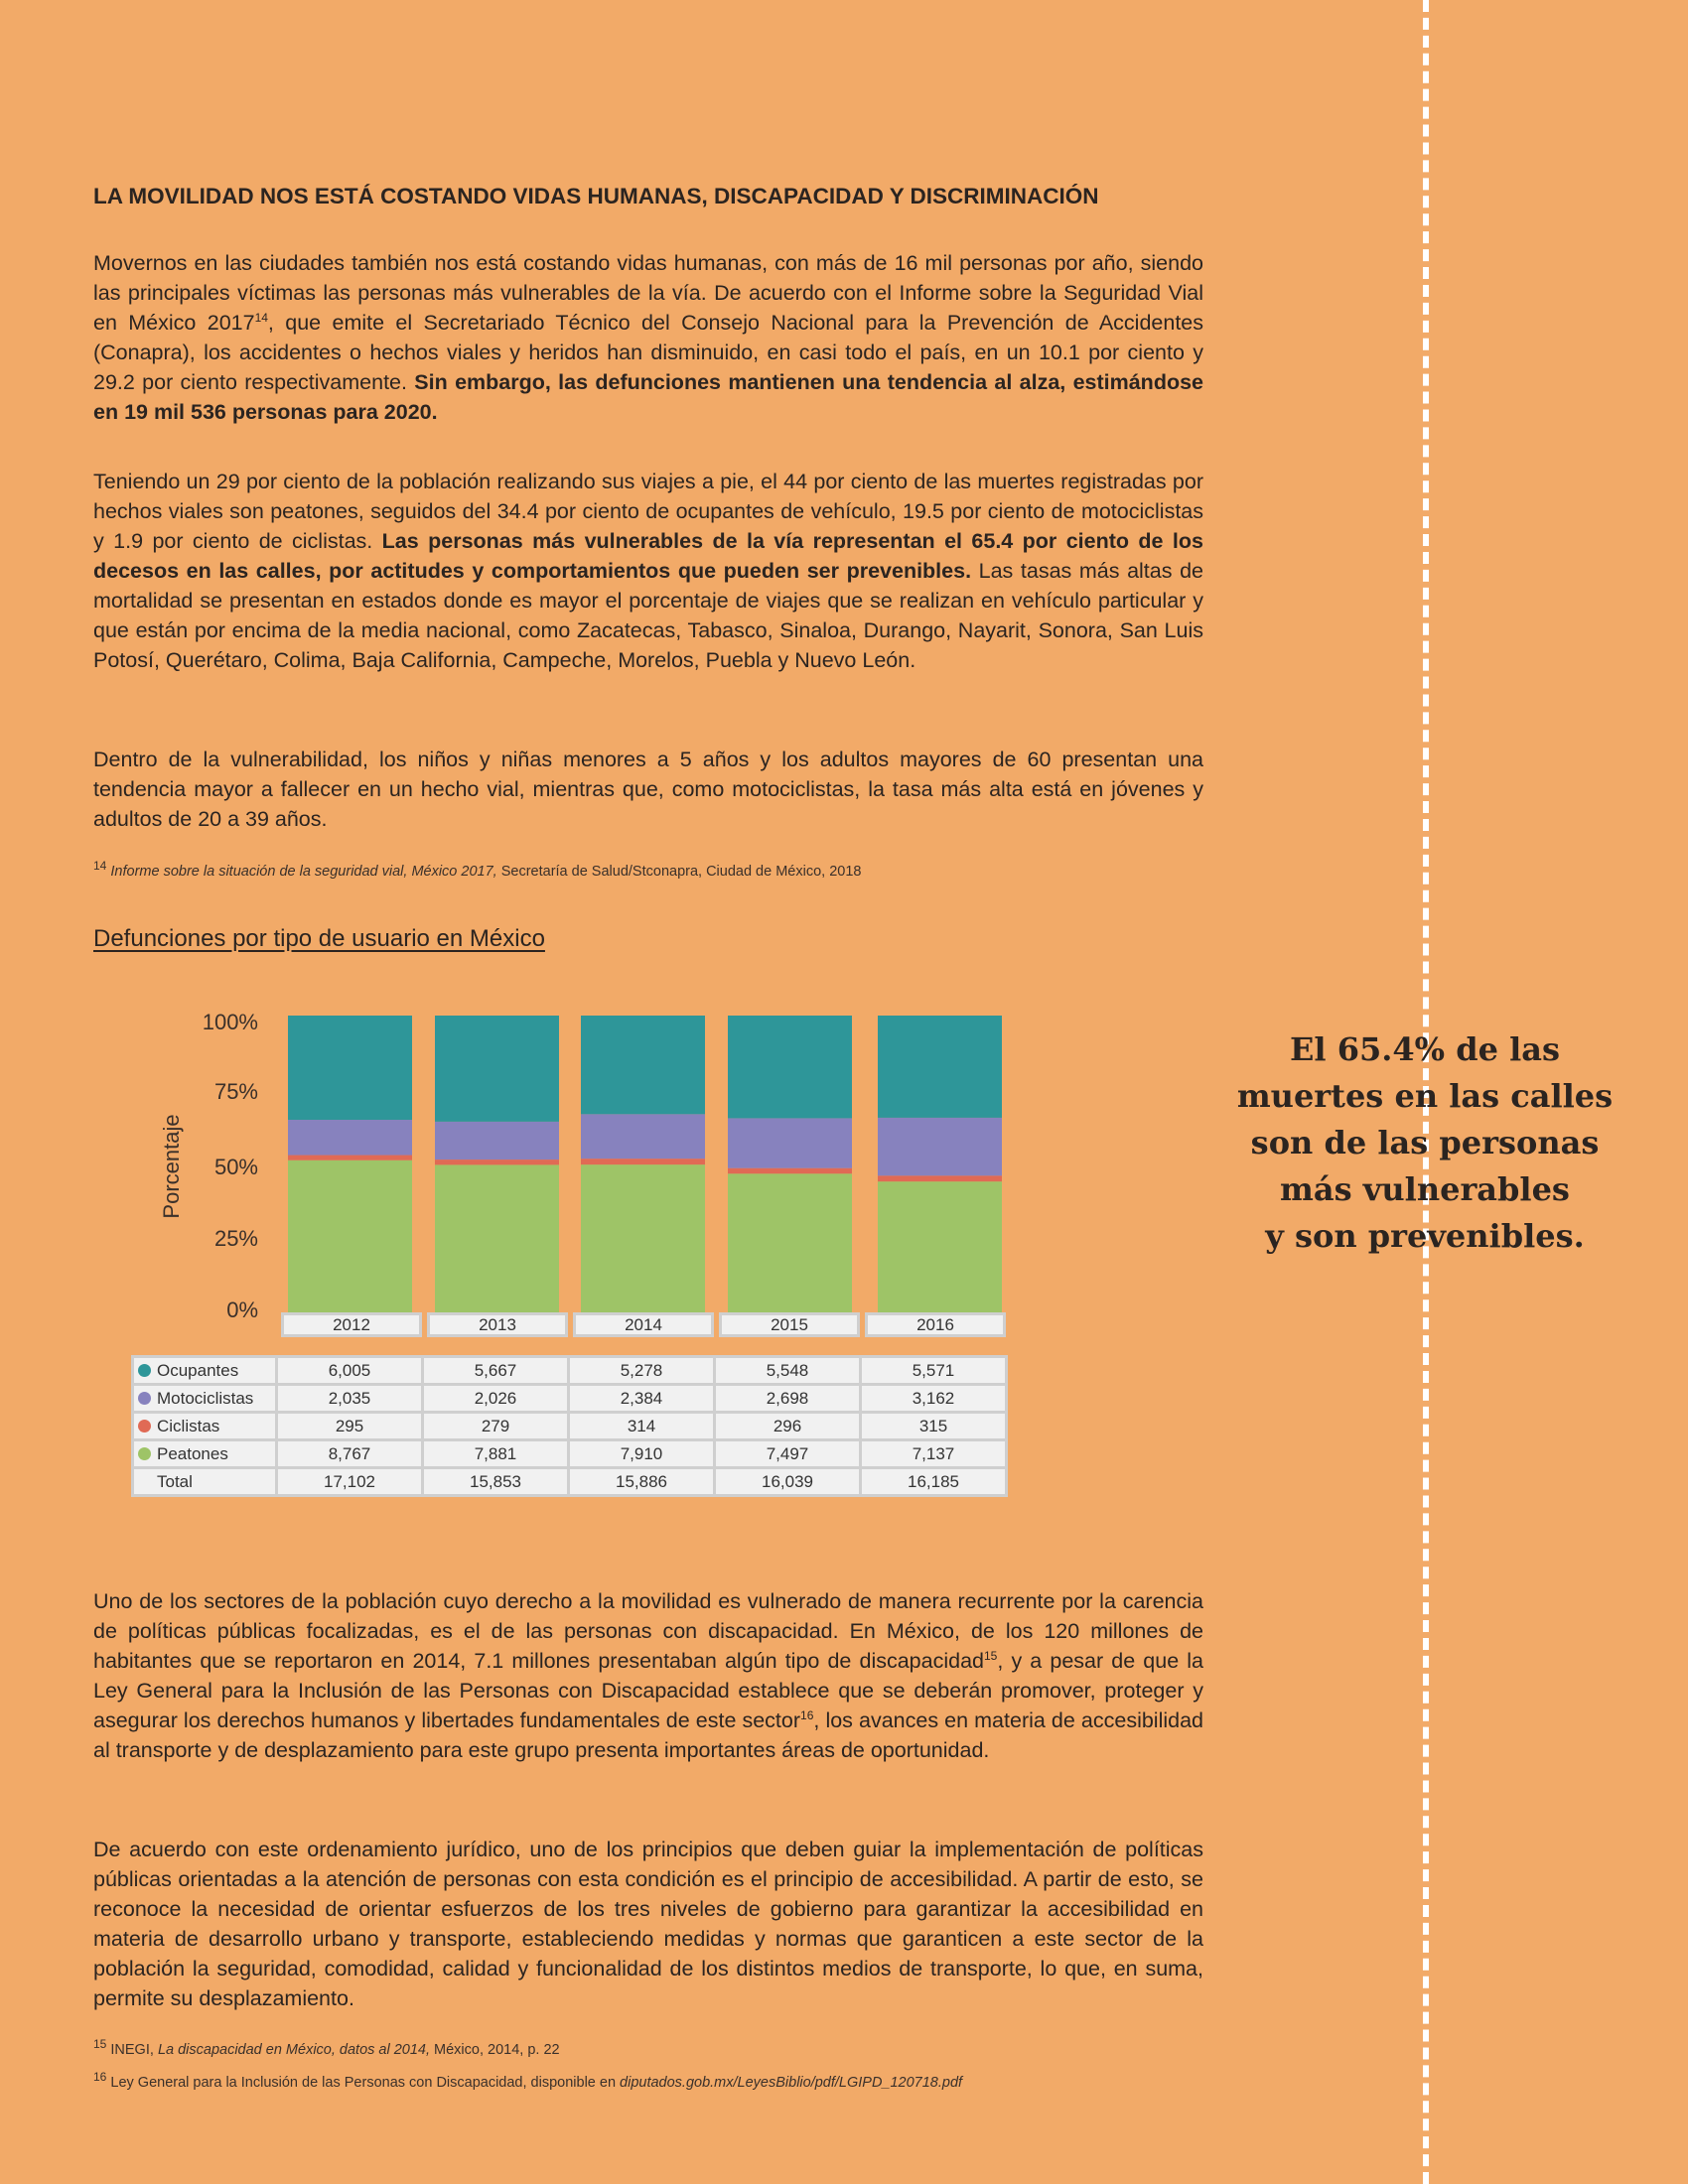 Image resolution: width=1688 pixels, height=2184 pixels. What do you see at coordinates (940, 1246) in the screenshot?
I see `bar-segment-peatones-2016` at bounding box center [940, 1246].